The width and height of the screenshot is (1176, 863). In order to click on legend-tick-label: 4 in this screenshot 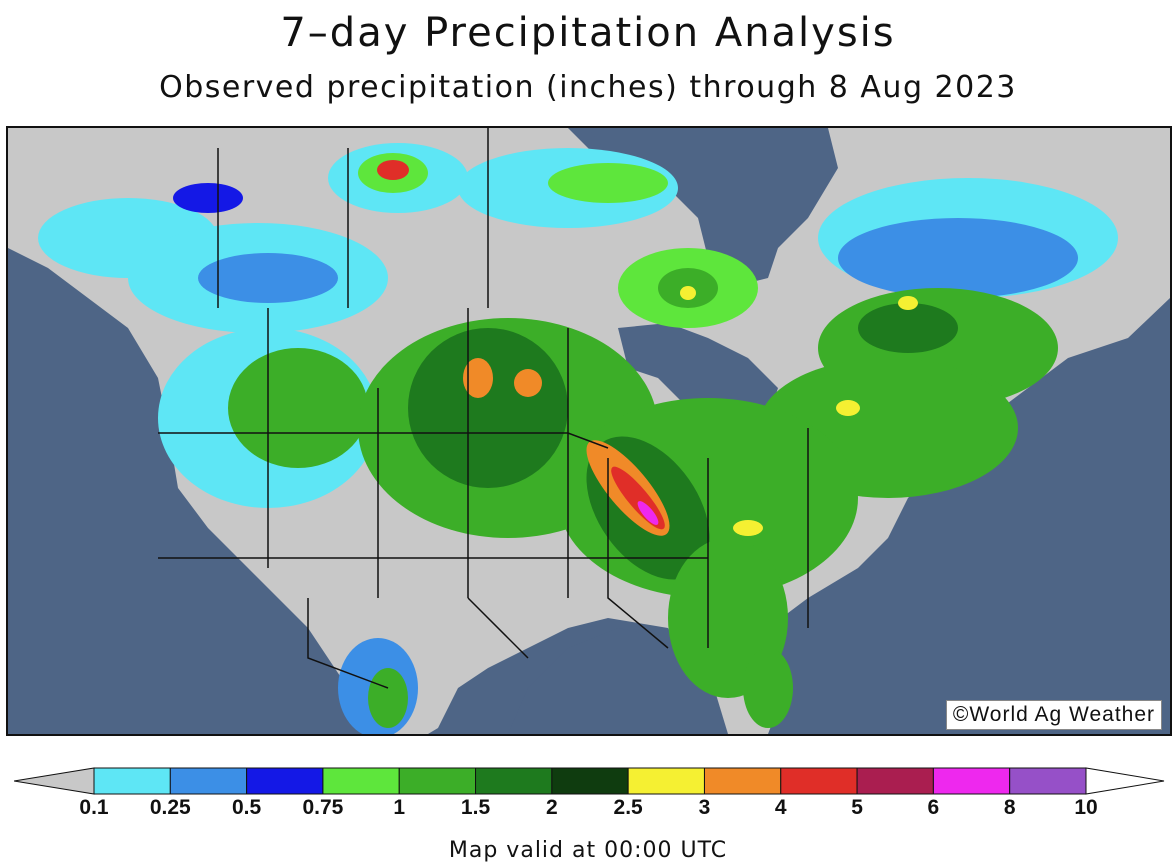, I will do `click(780, 807)`.